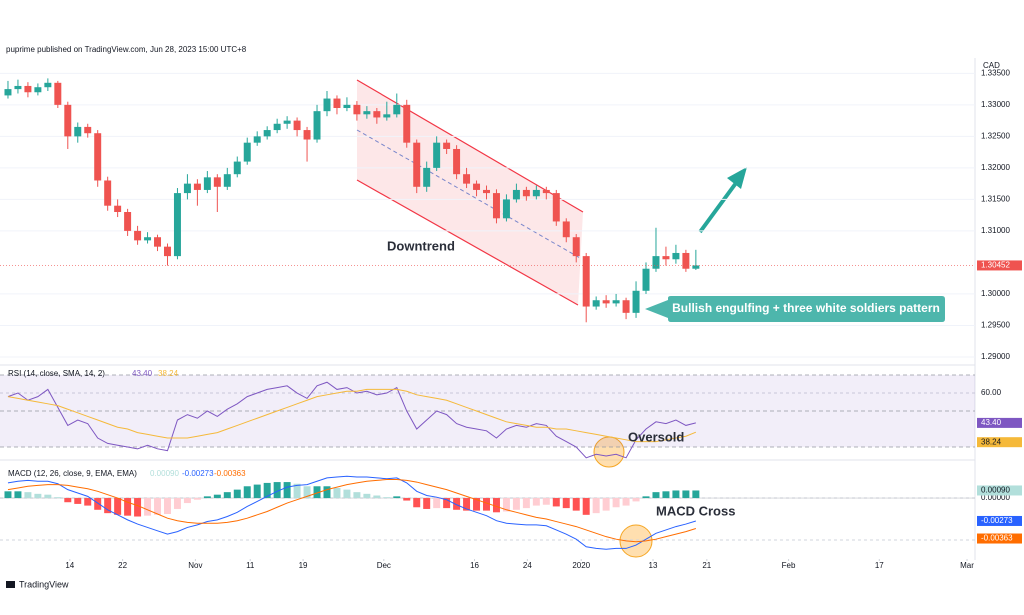 This screenshot has width=1024, height=615. Describe the element at coordinates (995, 293) in the screenshot. I see `y-tick-label: 1.30000` at that location.